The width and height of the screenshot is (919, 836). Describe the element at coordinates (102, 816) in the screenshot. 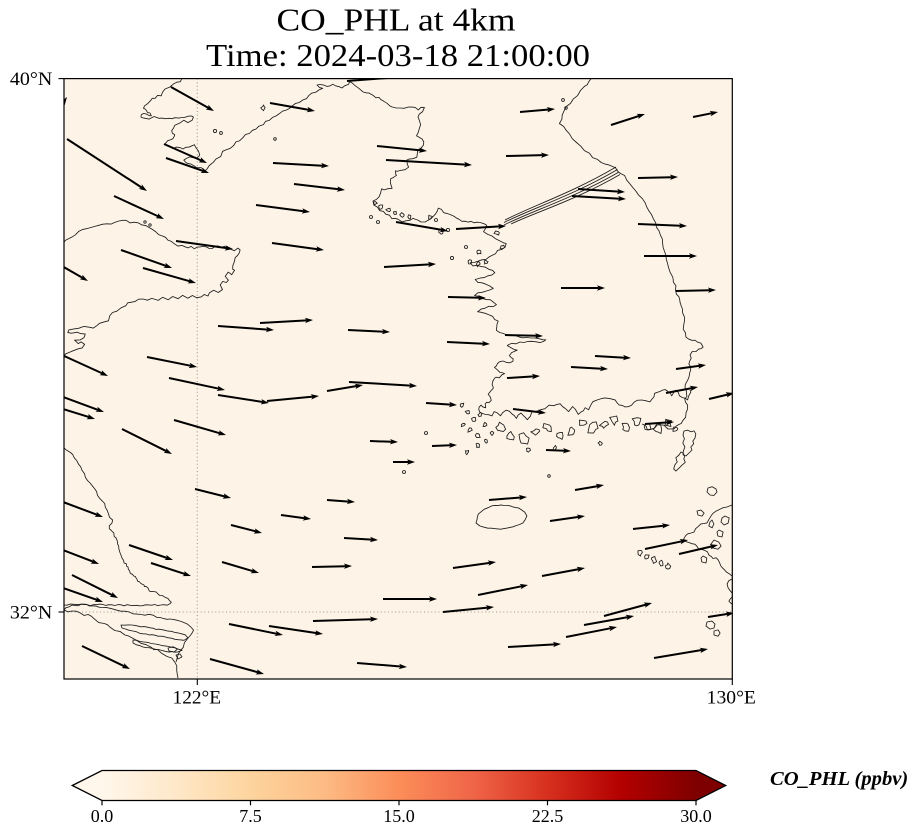

I see `svg-text: 0.0` at that location.